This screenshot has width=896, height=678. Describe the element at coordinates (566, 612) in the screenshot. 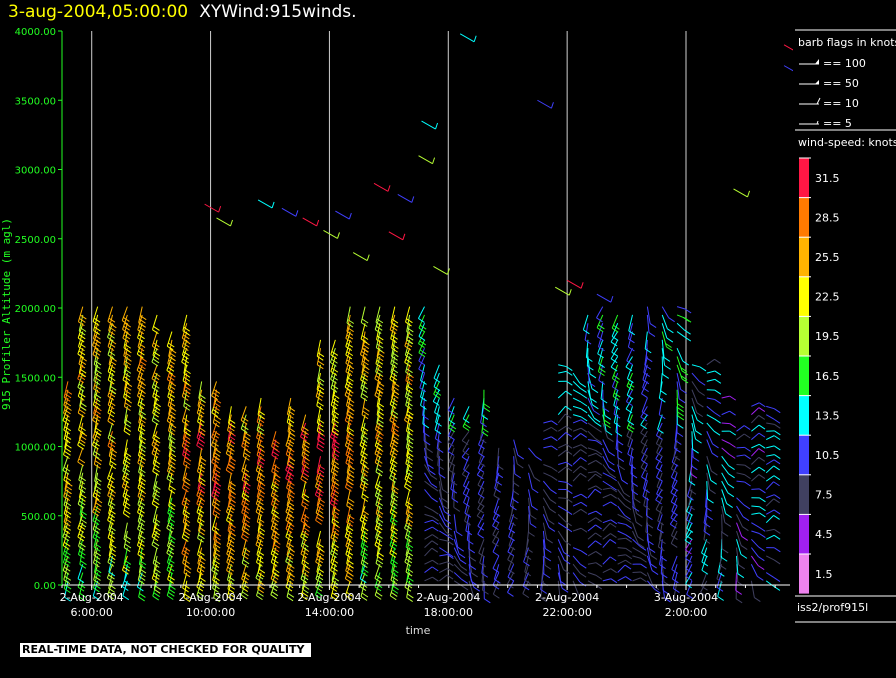

I see `x-tick-time: 22:00:00` at that location.